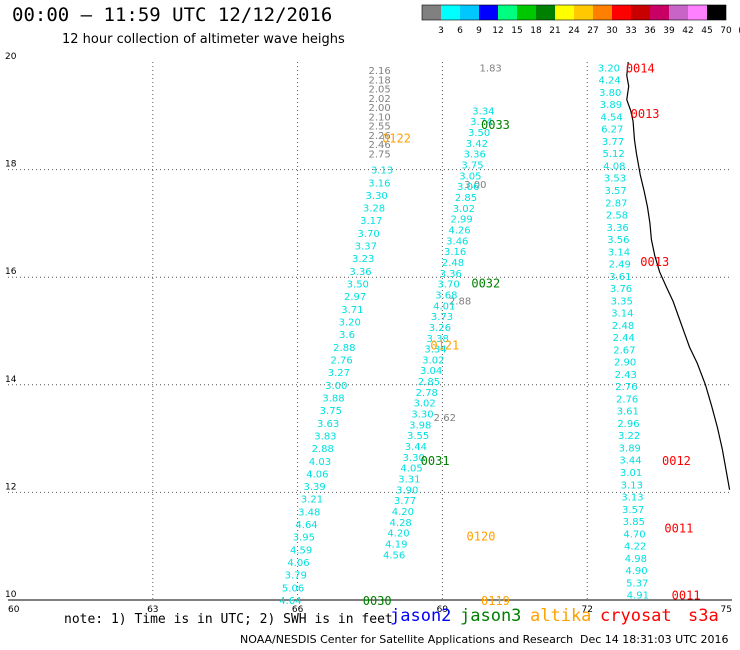 This screenshot has height=650, width=740. Describe the element at coordinates (309, 512) in the screenshot. I see `track-value: 3.48` at that location.